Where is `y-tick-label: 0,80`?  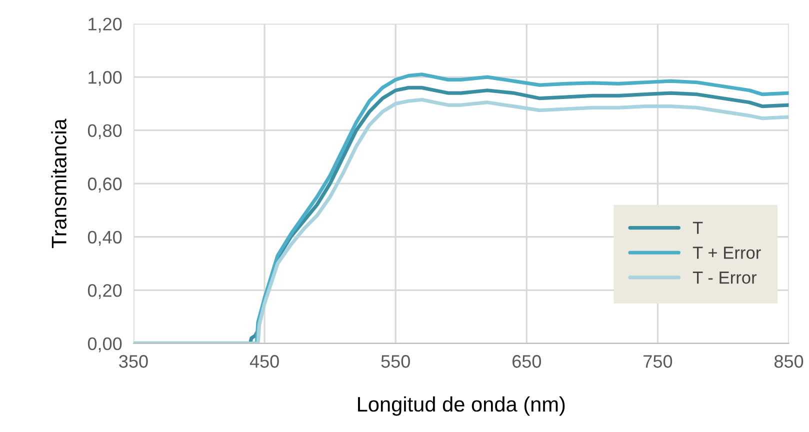
y-tick-label: 0,80 is located at coordinates (105, 132).